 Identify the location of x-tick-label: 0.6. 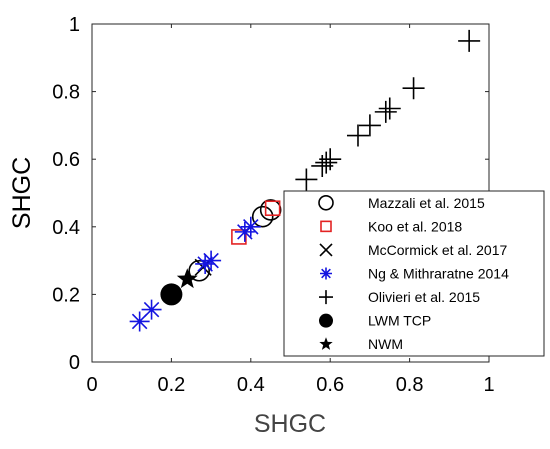
(330, 385).